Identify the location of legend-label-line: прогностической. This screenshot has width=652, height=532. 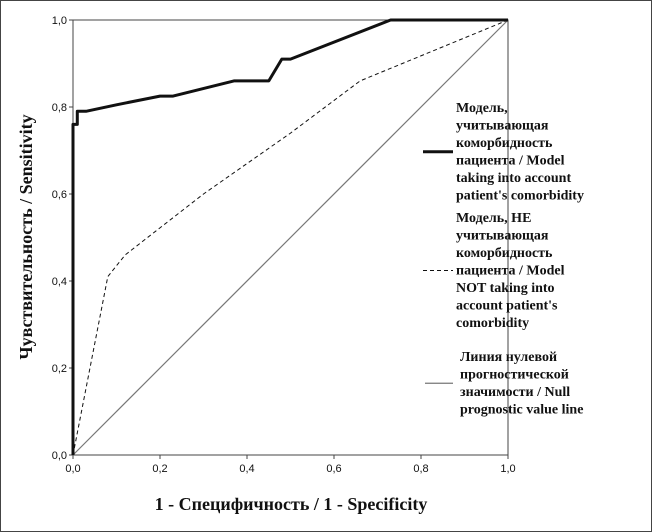
(514, 375).